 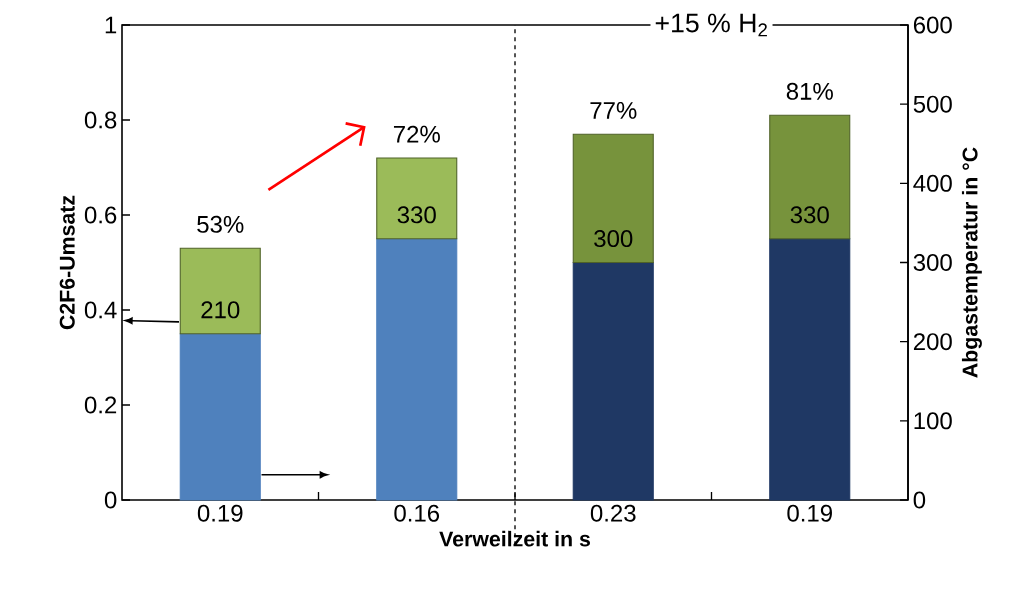 I want to click on y2-tick-label: 200, so click(x=932, y=342).